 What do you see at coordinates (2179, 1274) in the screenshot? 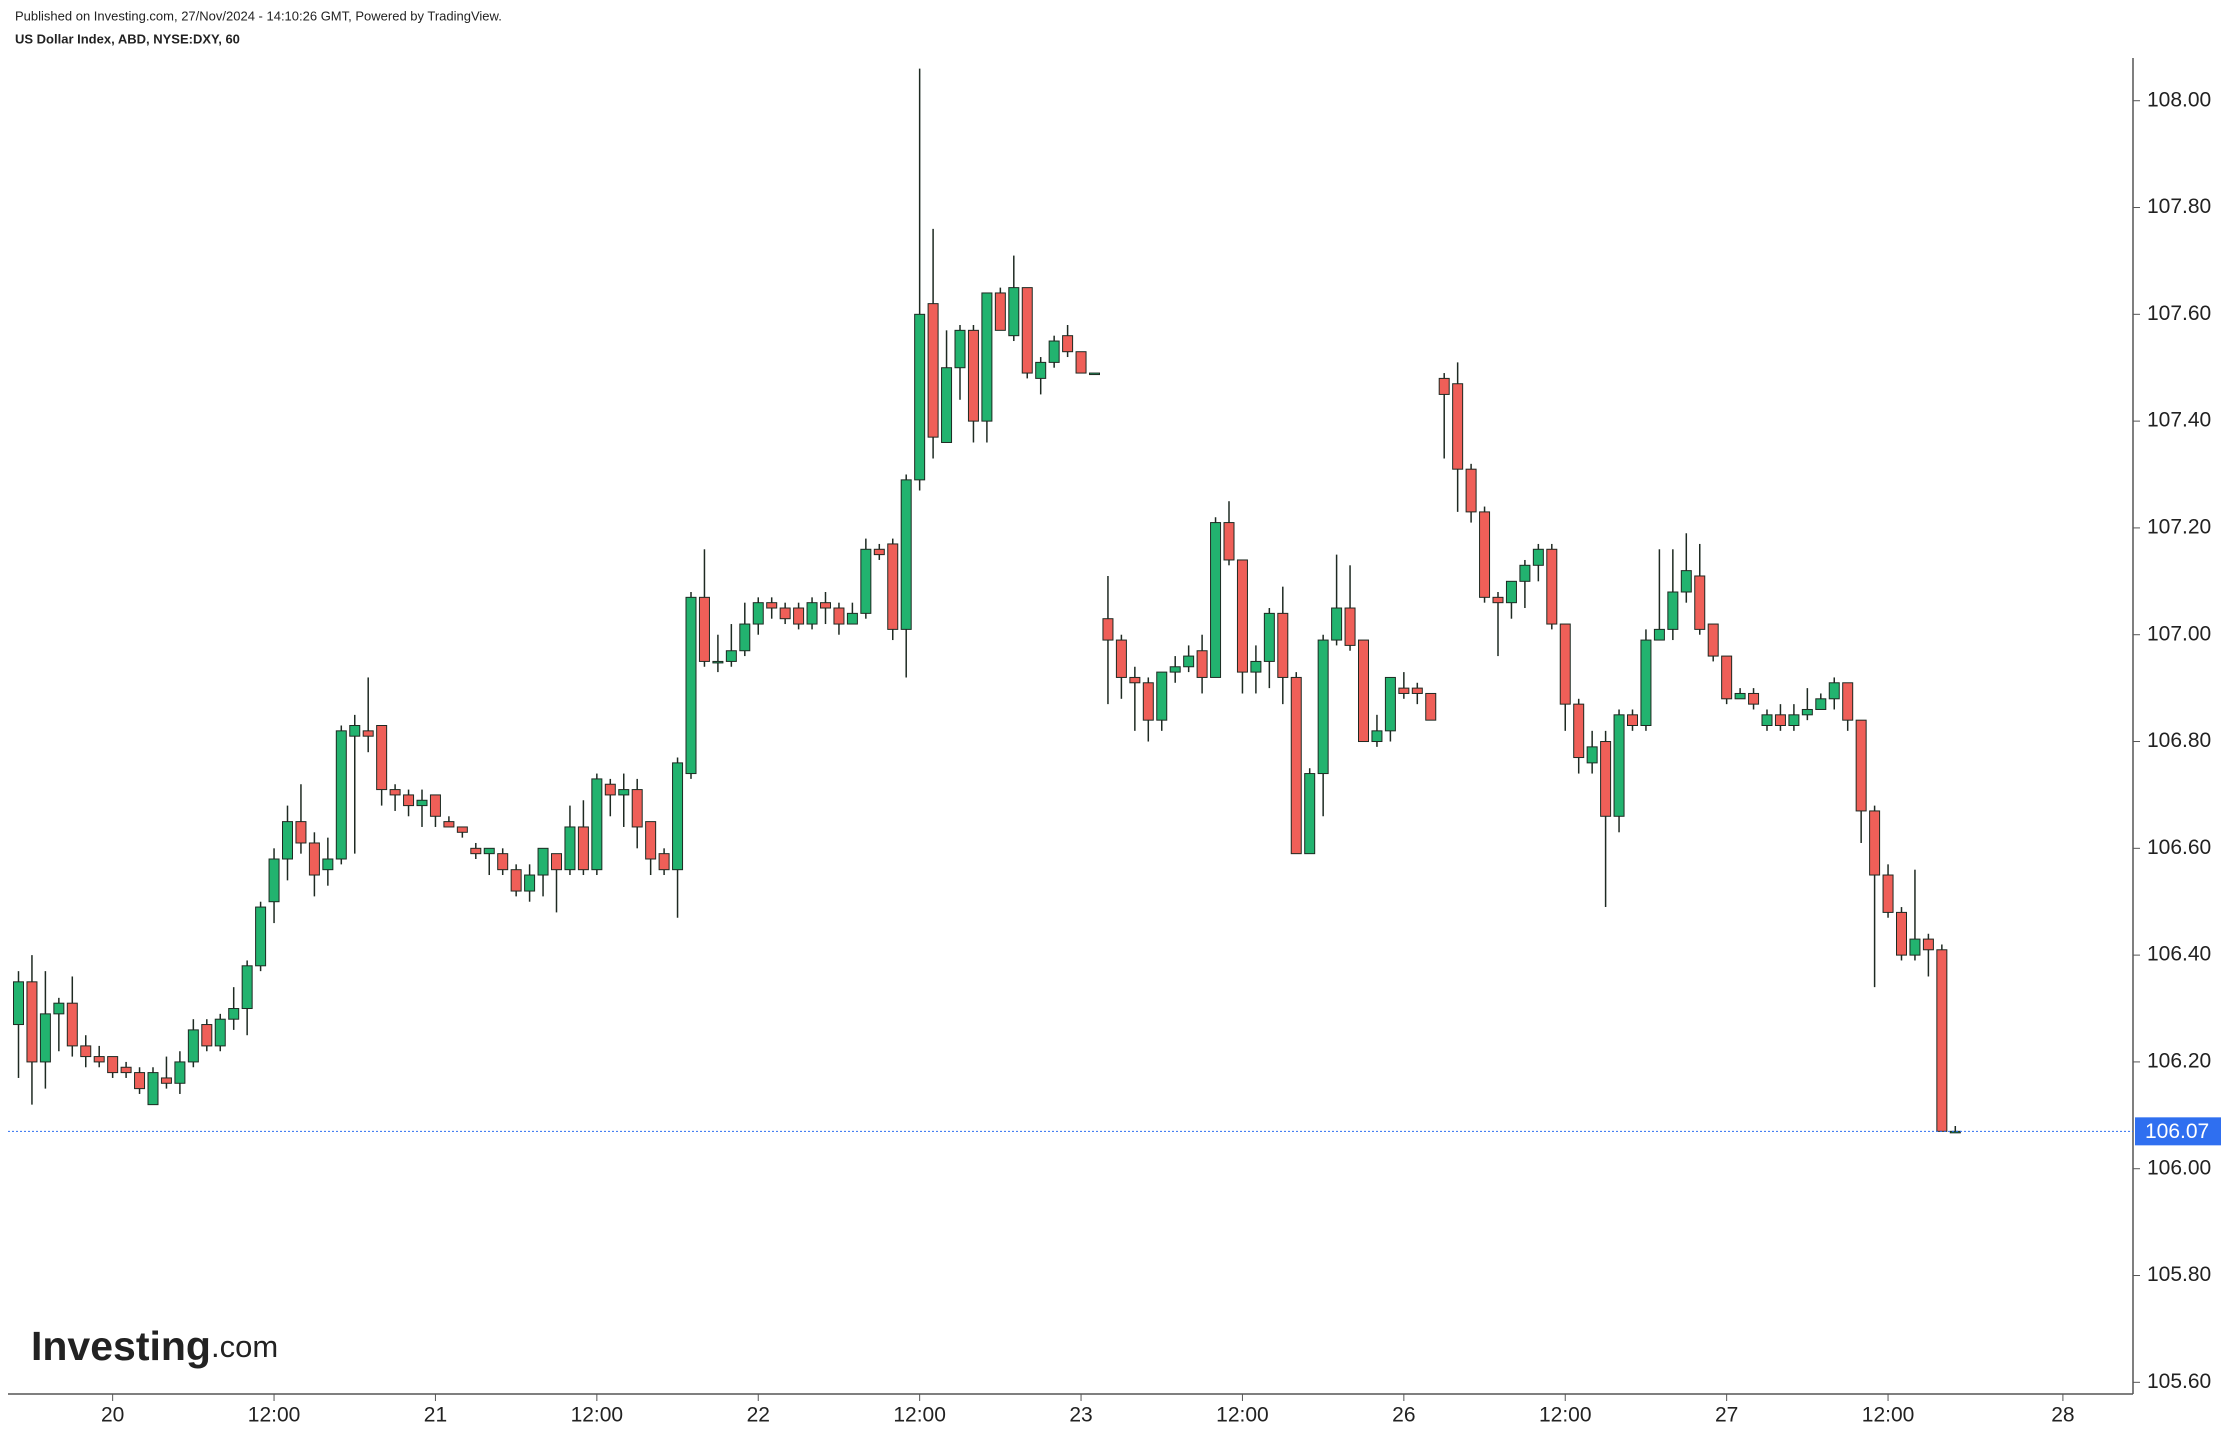
I see `y-tick-label: 105.80` at bounding box center [2179, 1274].